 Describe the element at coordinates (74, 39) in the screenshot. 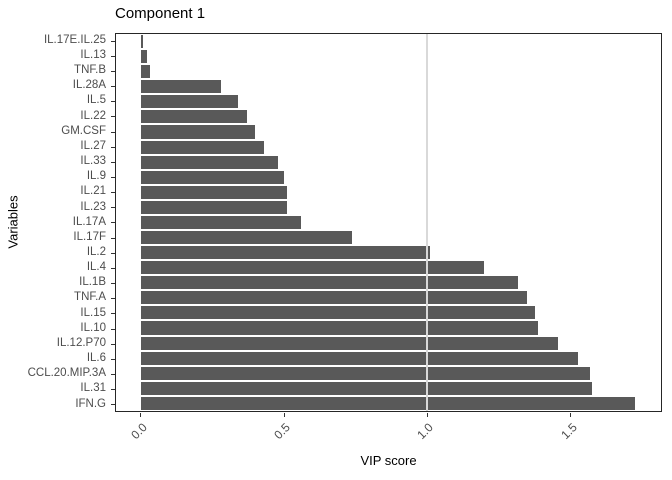

I see `y-tick-label: IL.17E.IL.25` at that location.